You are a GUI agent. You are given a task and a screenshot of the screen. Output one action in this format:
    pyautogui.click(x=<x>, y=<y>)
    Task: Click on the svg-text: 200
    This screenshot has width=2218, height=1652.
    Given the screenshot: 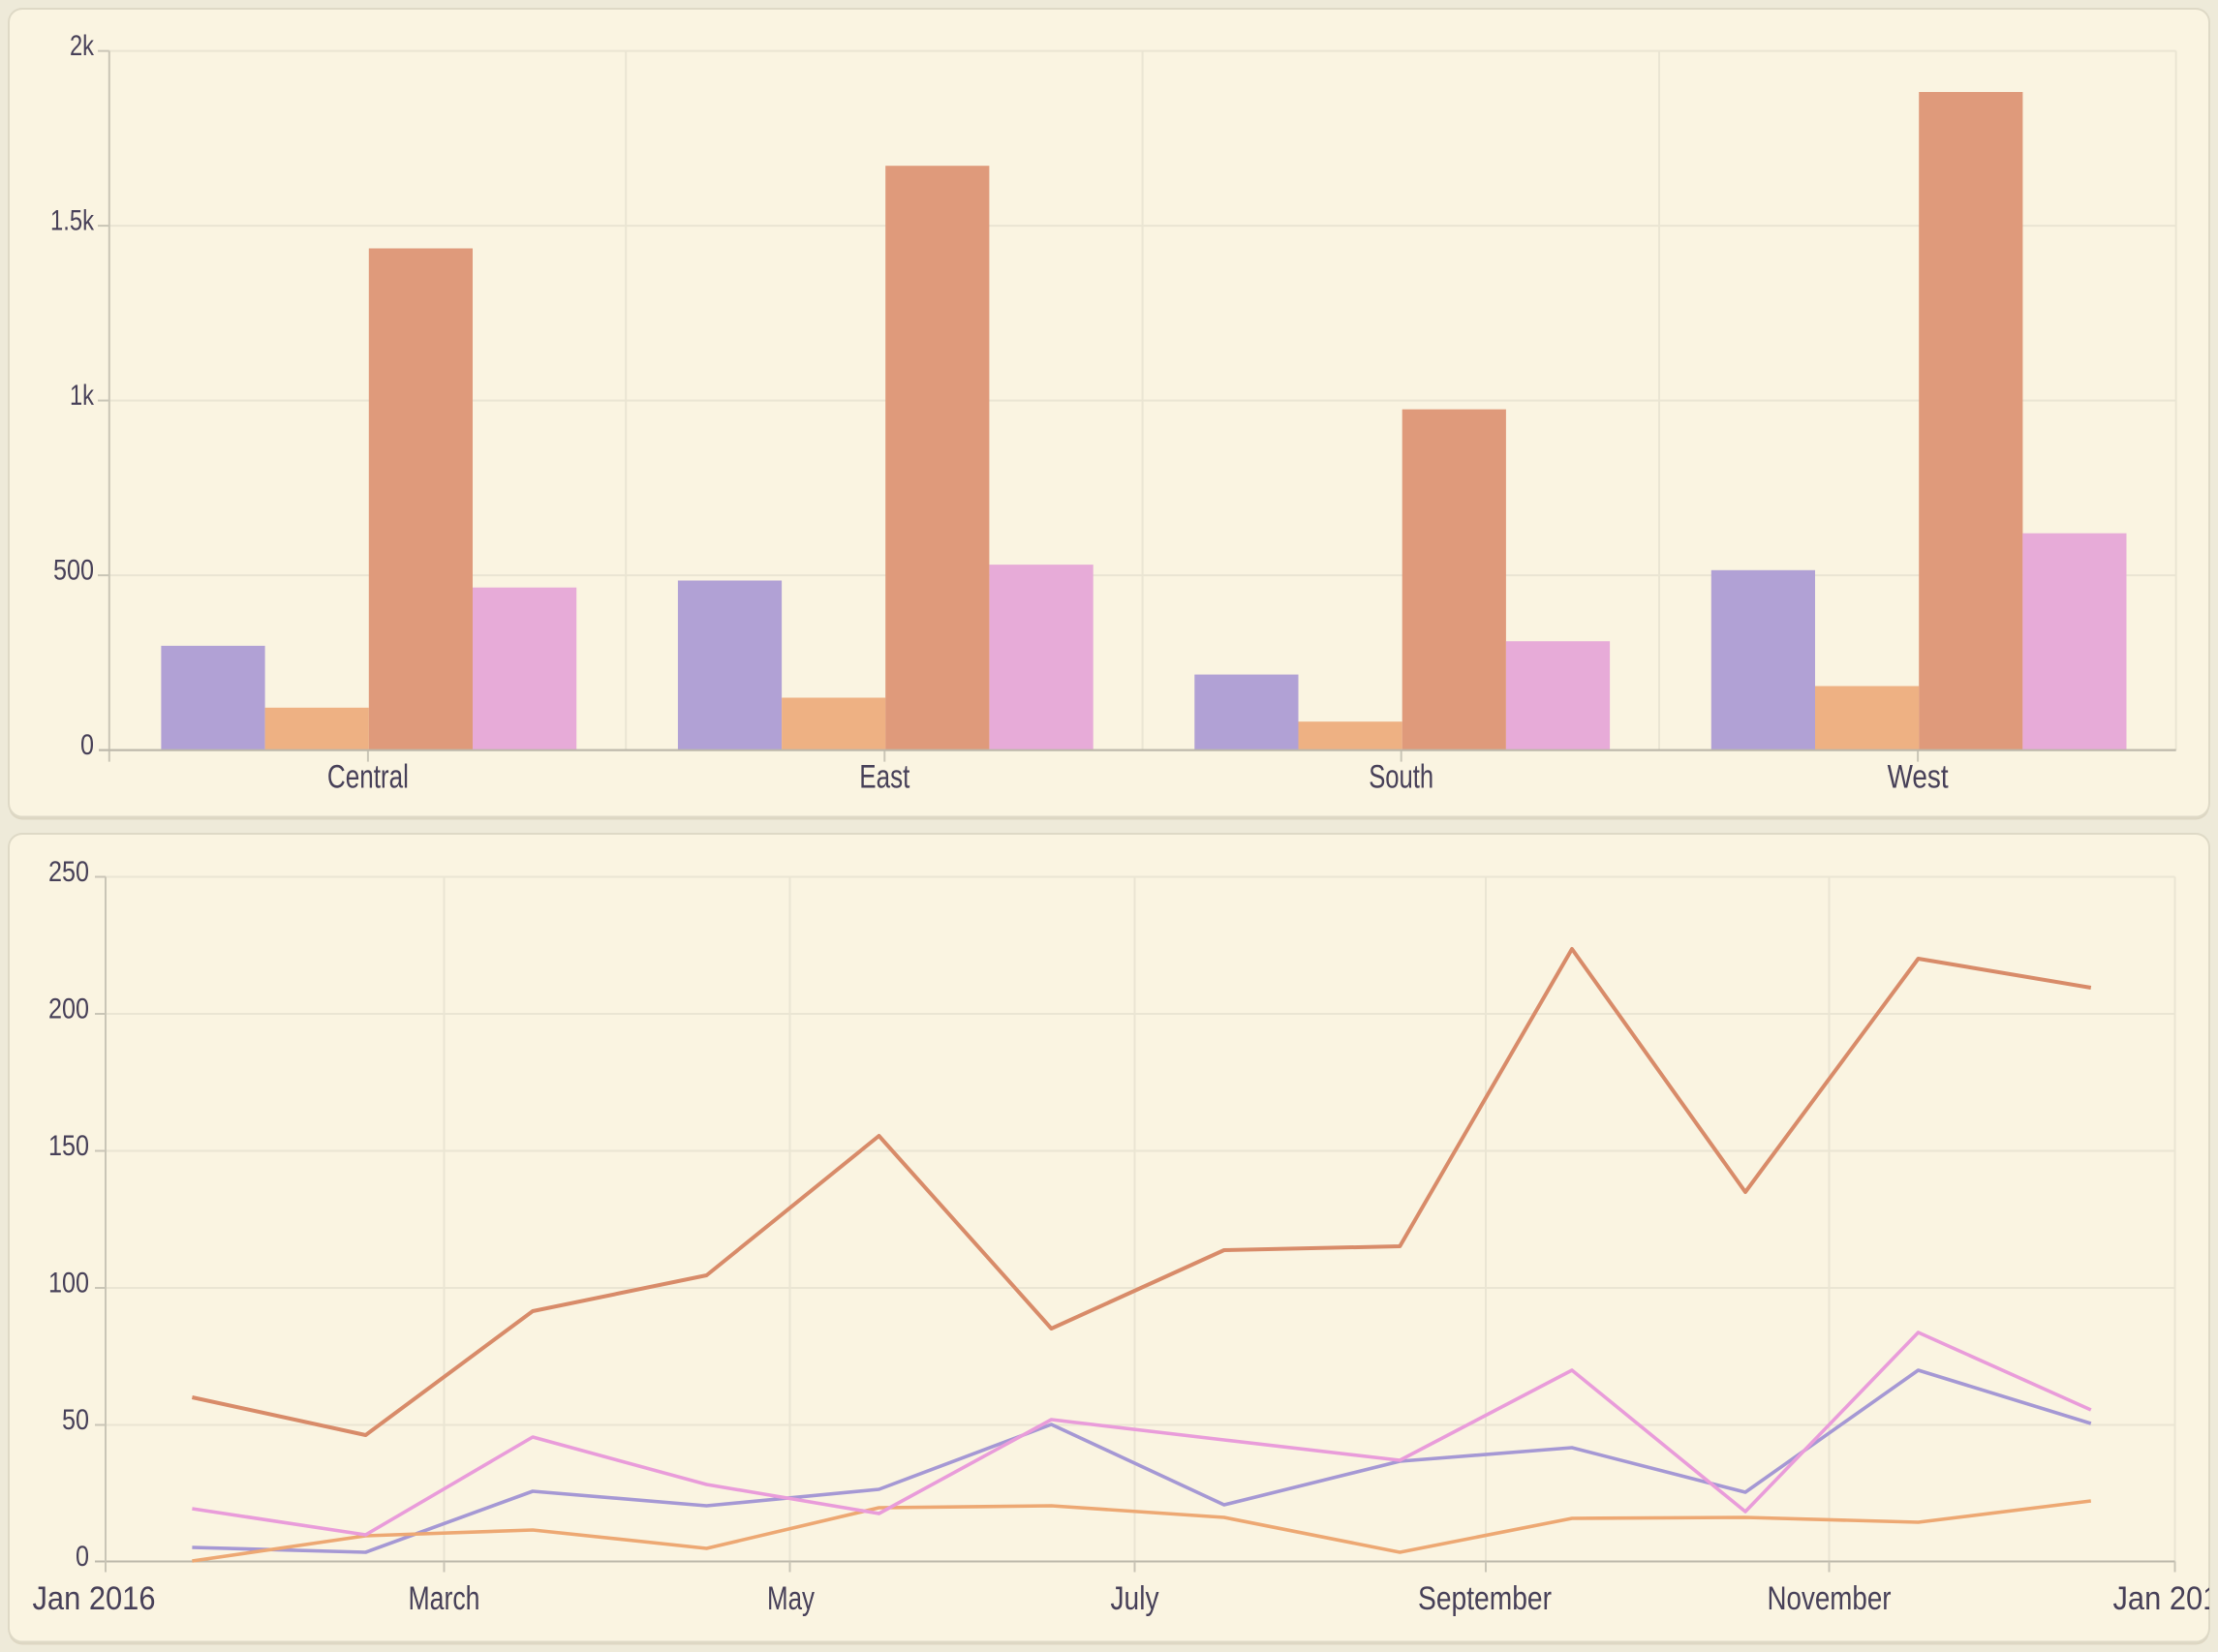 What is the action you would take?
    pyautogui.click(x=68, y=1009)
    